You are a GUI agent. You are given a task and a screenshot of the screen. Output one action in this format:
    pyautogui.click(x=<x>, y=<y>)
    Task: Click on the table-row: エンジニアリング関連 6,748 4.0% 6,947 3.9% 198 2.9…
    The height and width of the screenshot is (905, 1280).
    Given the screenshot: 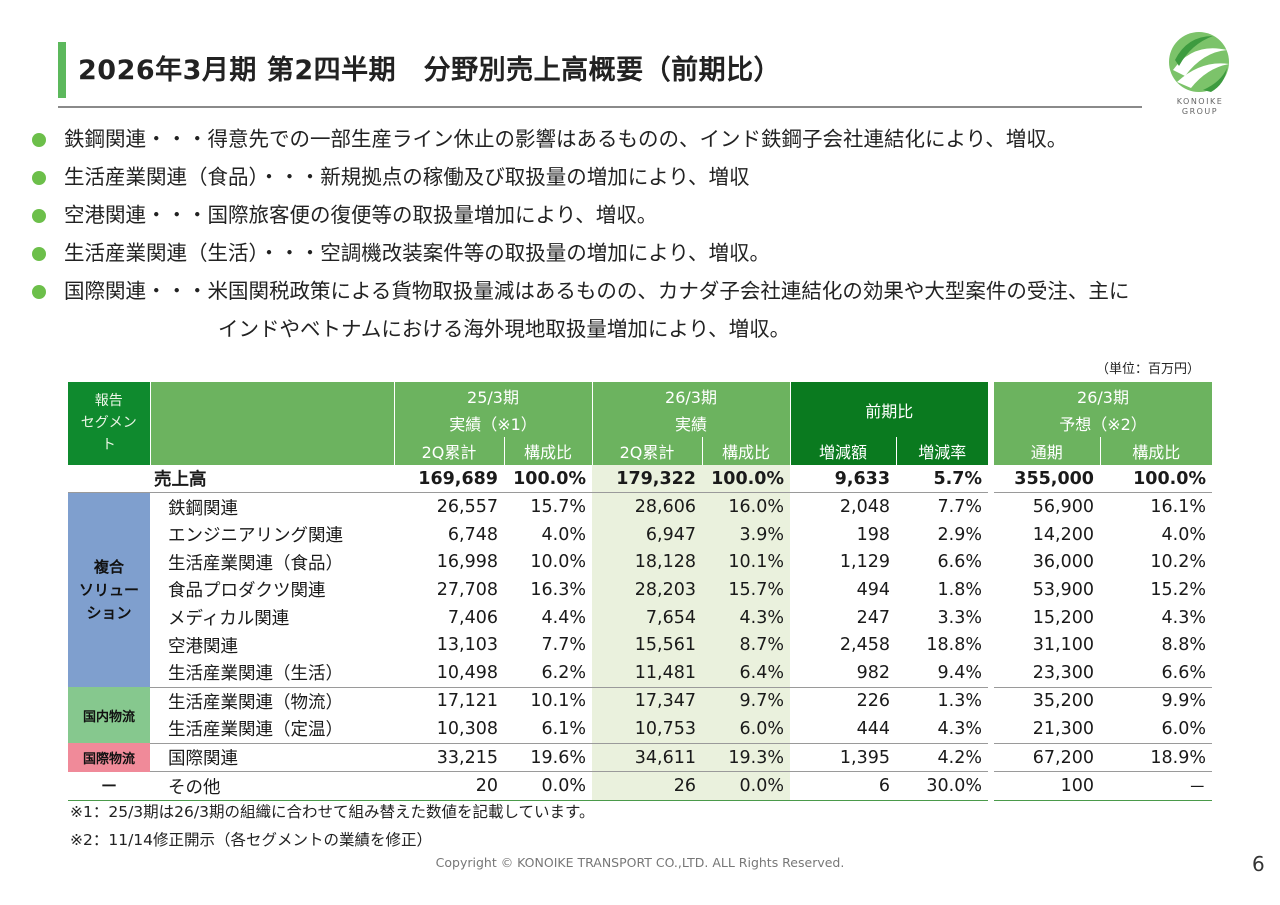 What is the action you would take?
    pyautogui.click(x=640, y=534)
    